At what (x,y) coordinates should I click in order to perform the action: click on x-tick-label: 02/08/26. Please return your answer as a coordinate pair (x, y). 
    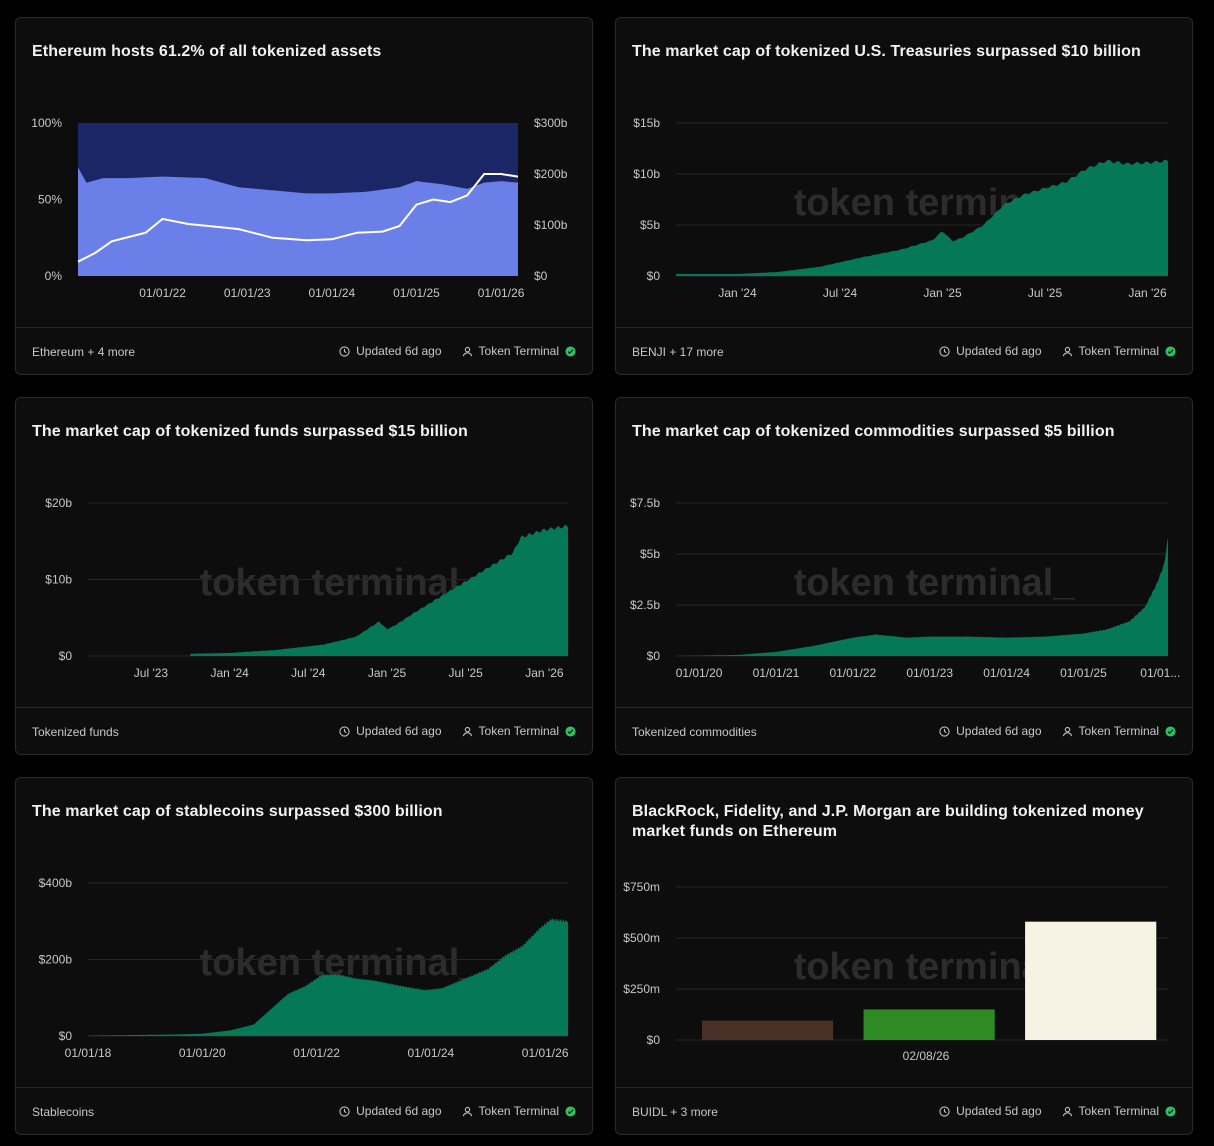
    Looking at the image, I should click on (926, 1056).